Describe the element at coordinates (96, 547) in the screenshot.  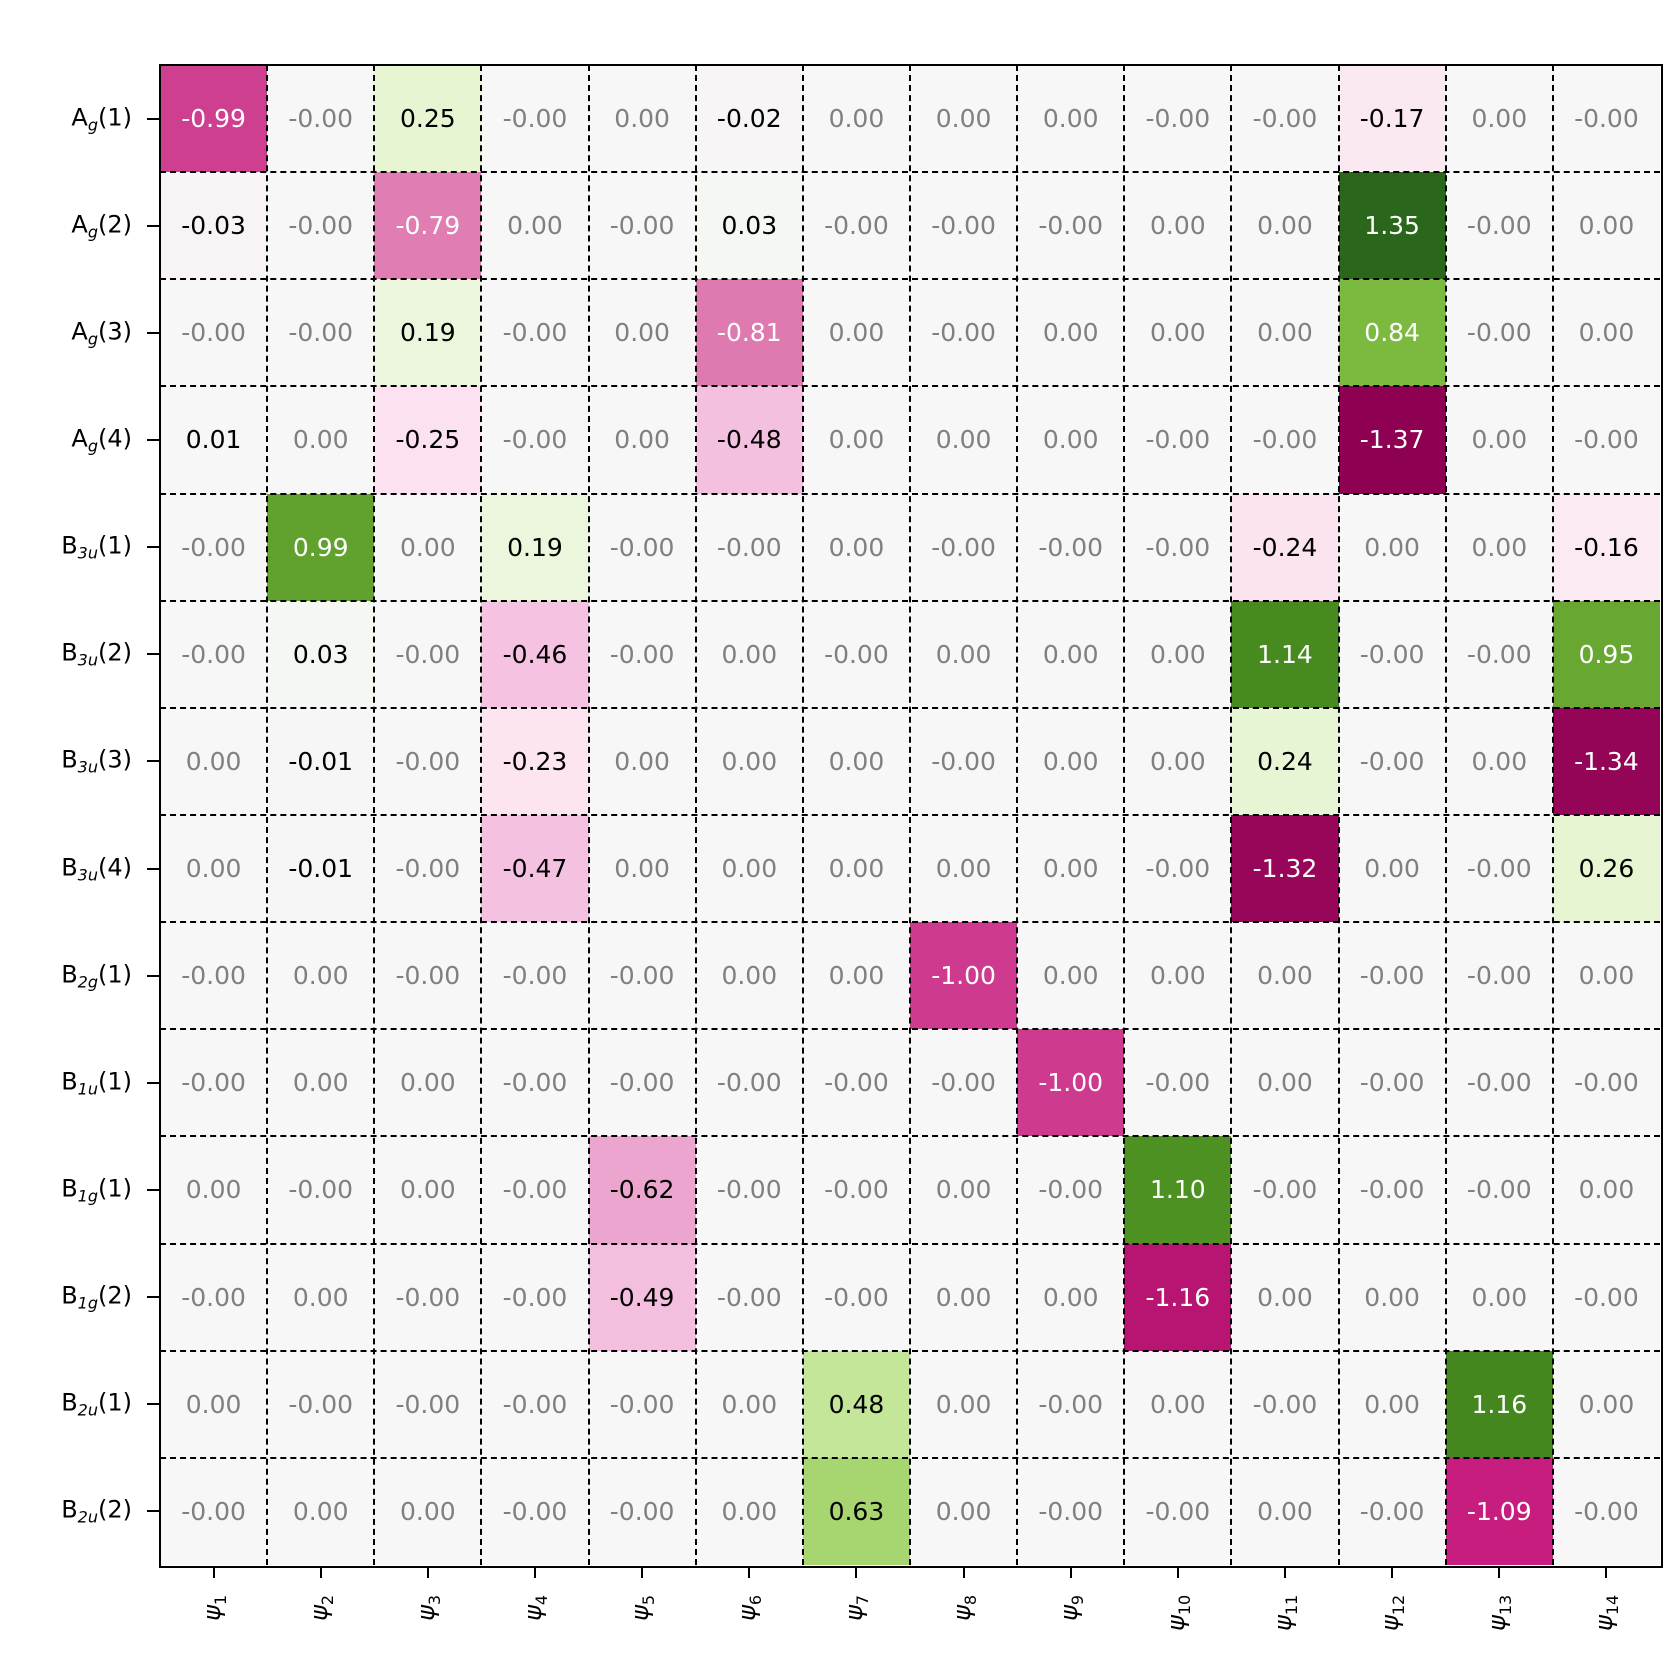
I see `y-axis-label: B3u(1)` at that location.